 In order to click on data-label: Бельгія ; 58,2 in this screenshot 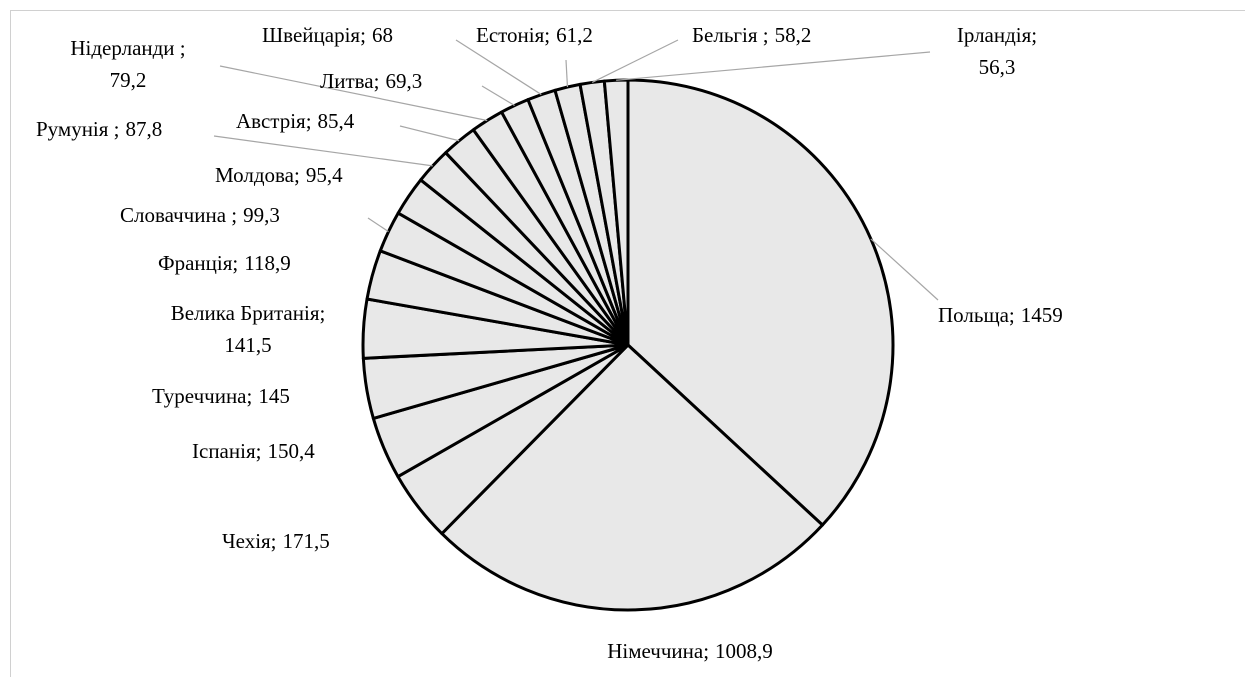, I will do `click(751, 35)`.